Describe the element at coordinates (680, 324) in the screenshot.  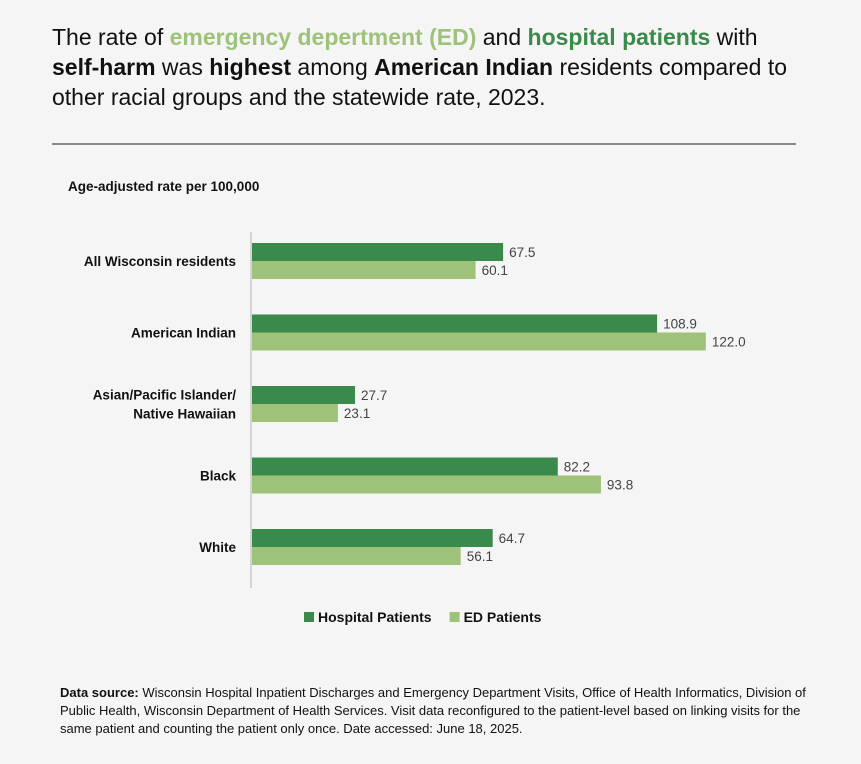
I see `data-label-hospital: 108.9` at that location.